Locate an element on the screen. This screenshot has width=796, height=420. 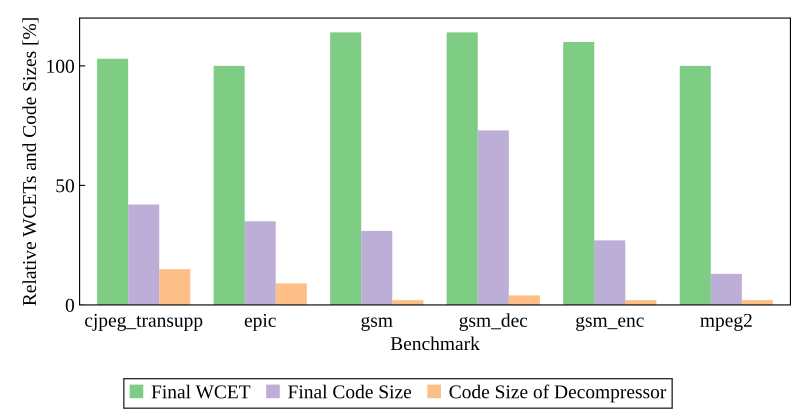
x-axis-title: Benchmark is located at coordinates (435, 343).